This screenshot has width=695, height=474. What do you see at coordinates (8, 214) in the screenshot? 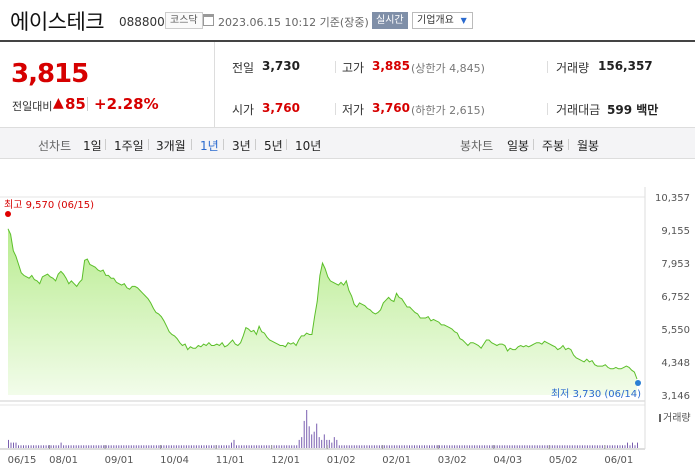
I see `high-marker` at bounding box center [8, 214].